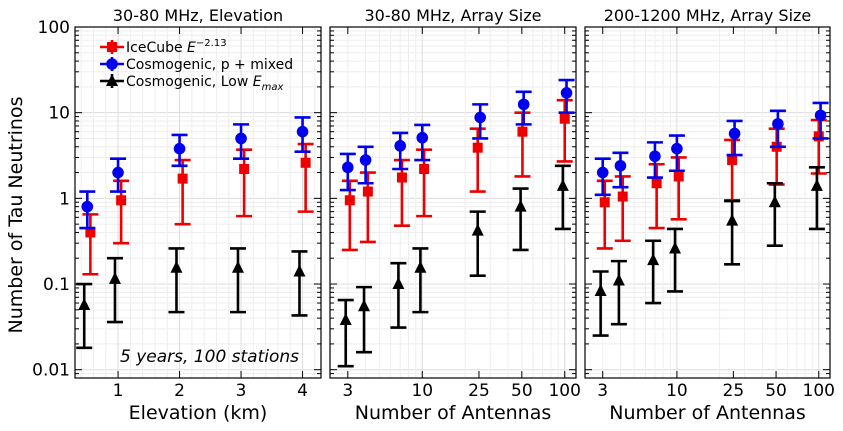 The width and height of the screenshot is (843, 431). Describe the element at coordinates (711, 149) in the screenshot. I see `series-cosmo_mixed` at that location.